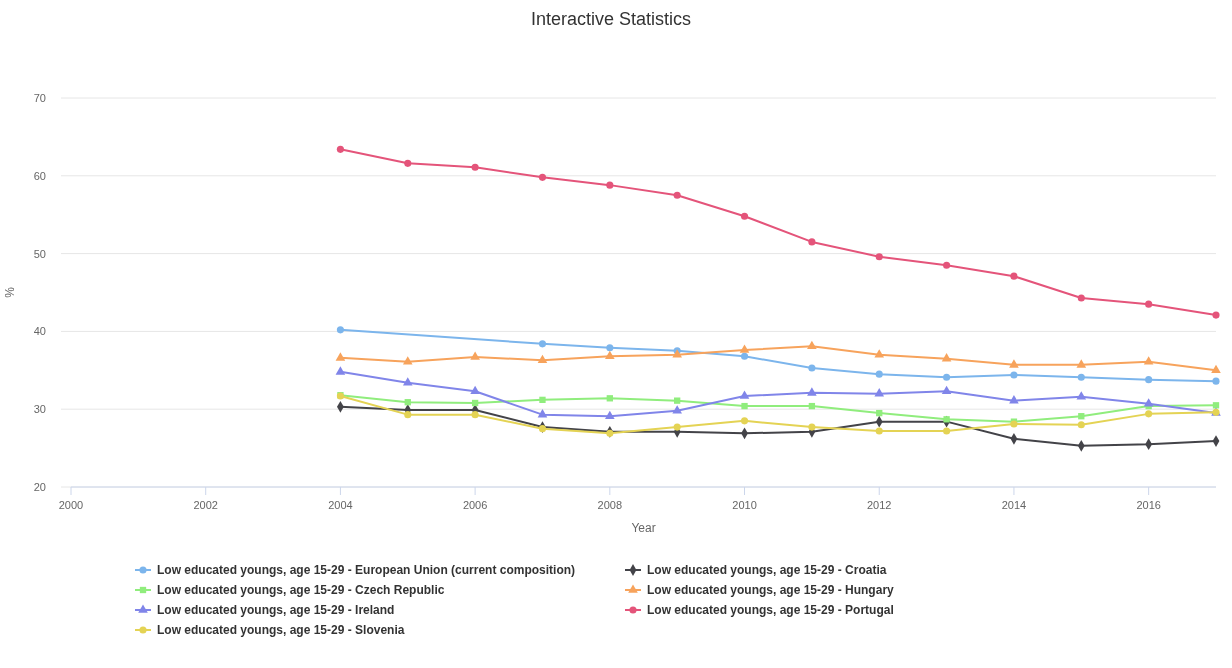 The height and width of the screenshot is (668, 1232). Describe the element at coordinates (39, 331) in the screenshot. I see `y-tick-label: 40` at that location.